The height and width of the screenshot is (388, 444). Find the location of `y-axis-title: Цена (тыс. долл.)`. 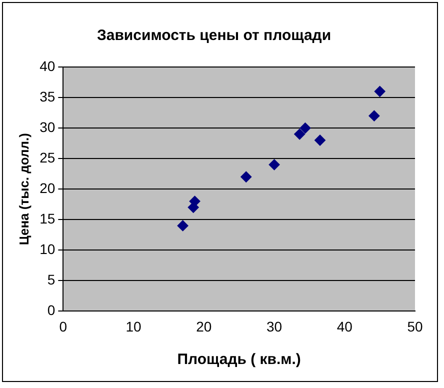

y-axis-title: Цена (тыс. долл.) is located at coordinates (24, 189).